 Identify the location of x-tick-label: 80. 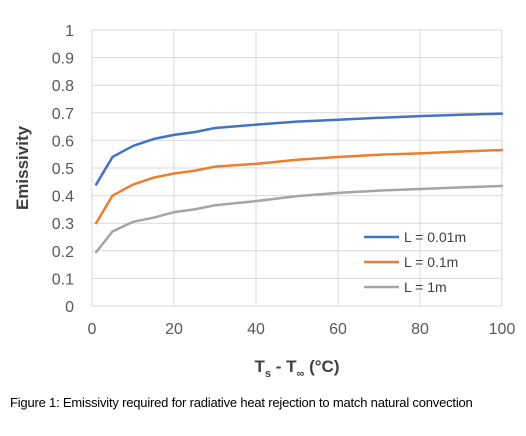
(420, 329).